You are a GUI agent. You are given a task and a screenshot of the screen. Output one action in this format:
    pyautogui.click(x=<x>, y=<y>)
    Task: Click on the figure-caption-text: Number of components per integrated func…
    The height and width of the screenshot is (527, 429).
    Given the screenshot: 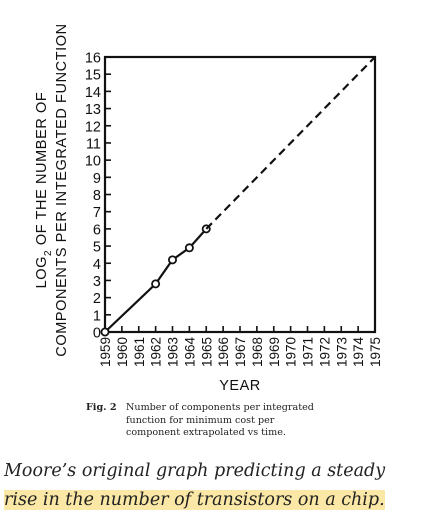 What is the action you would take?
    pyautogui.click(x=220, y=420)
    